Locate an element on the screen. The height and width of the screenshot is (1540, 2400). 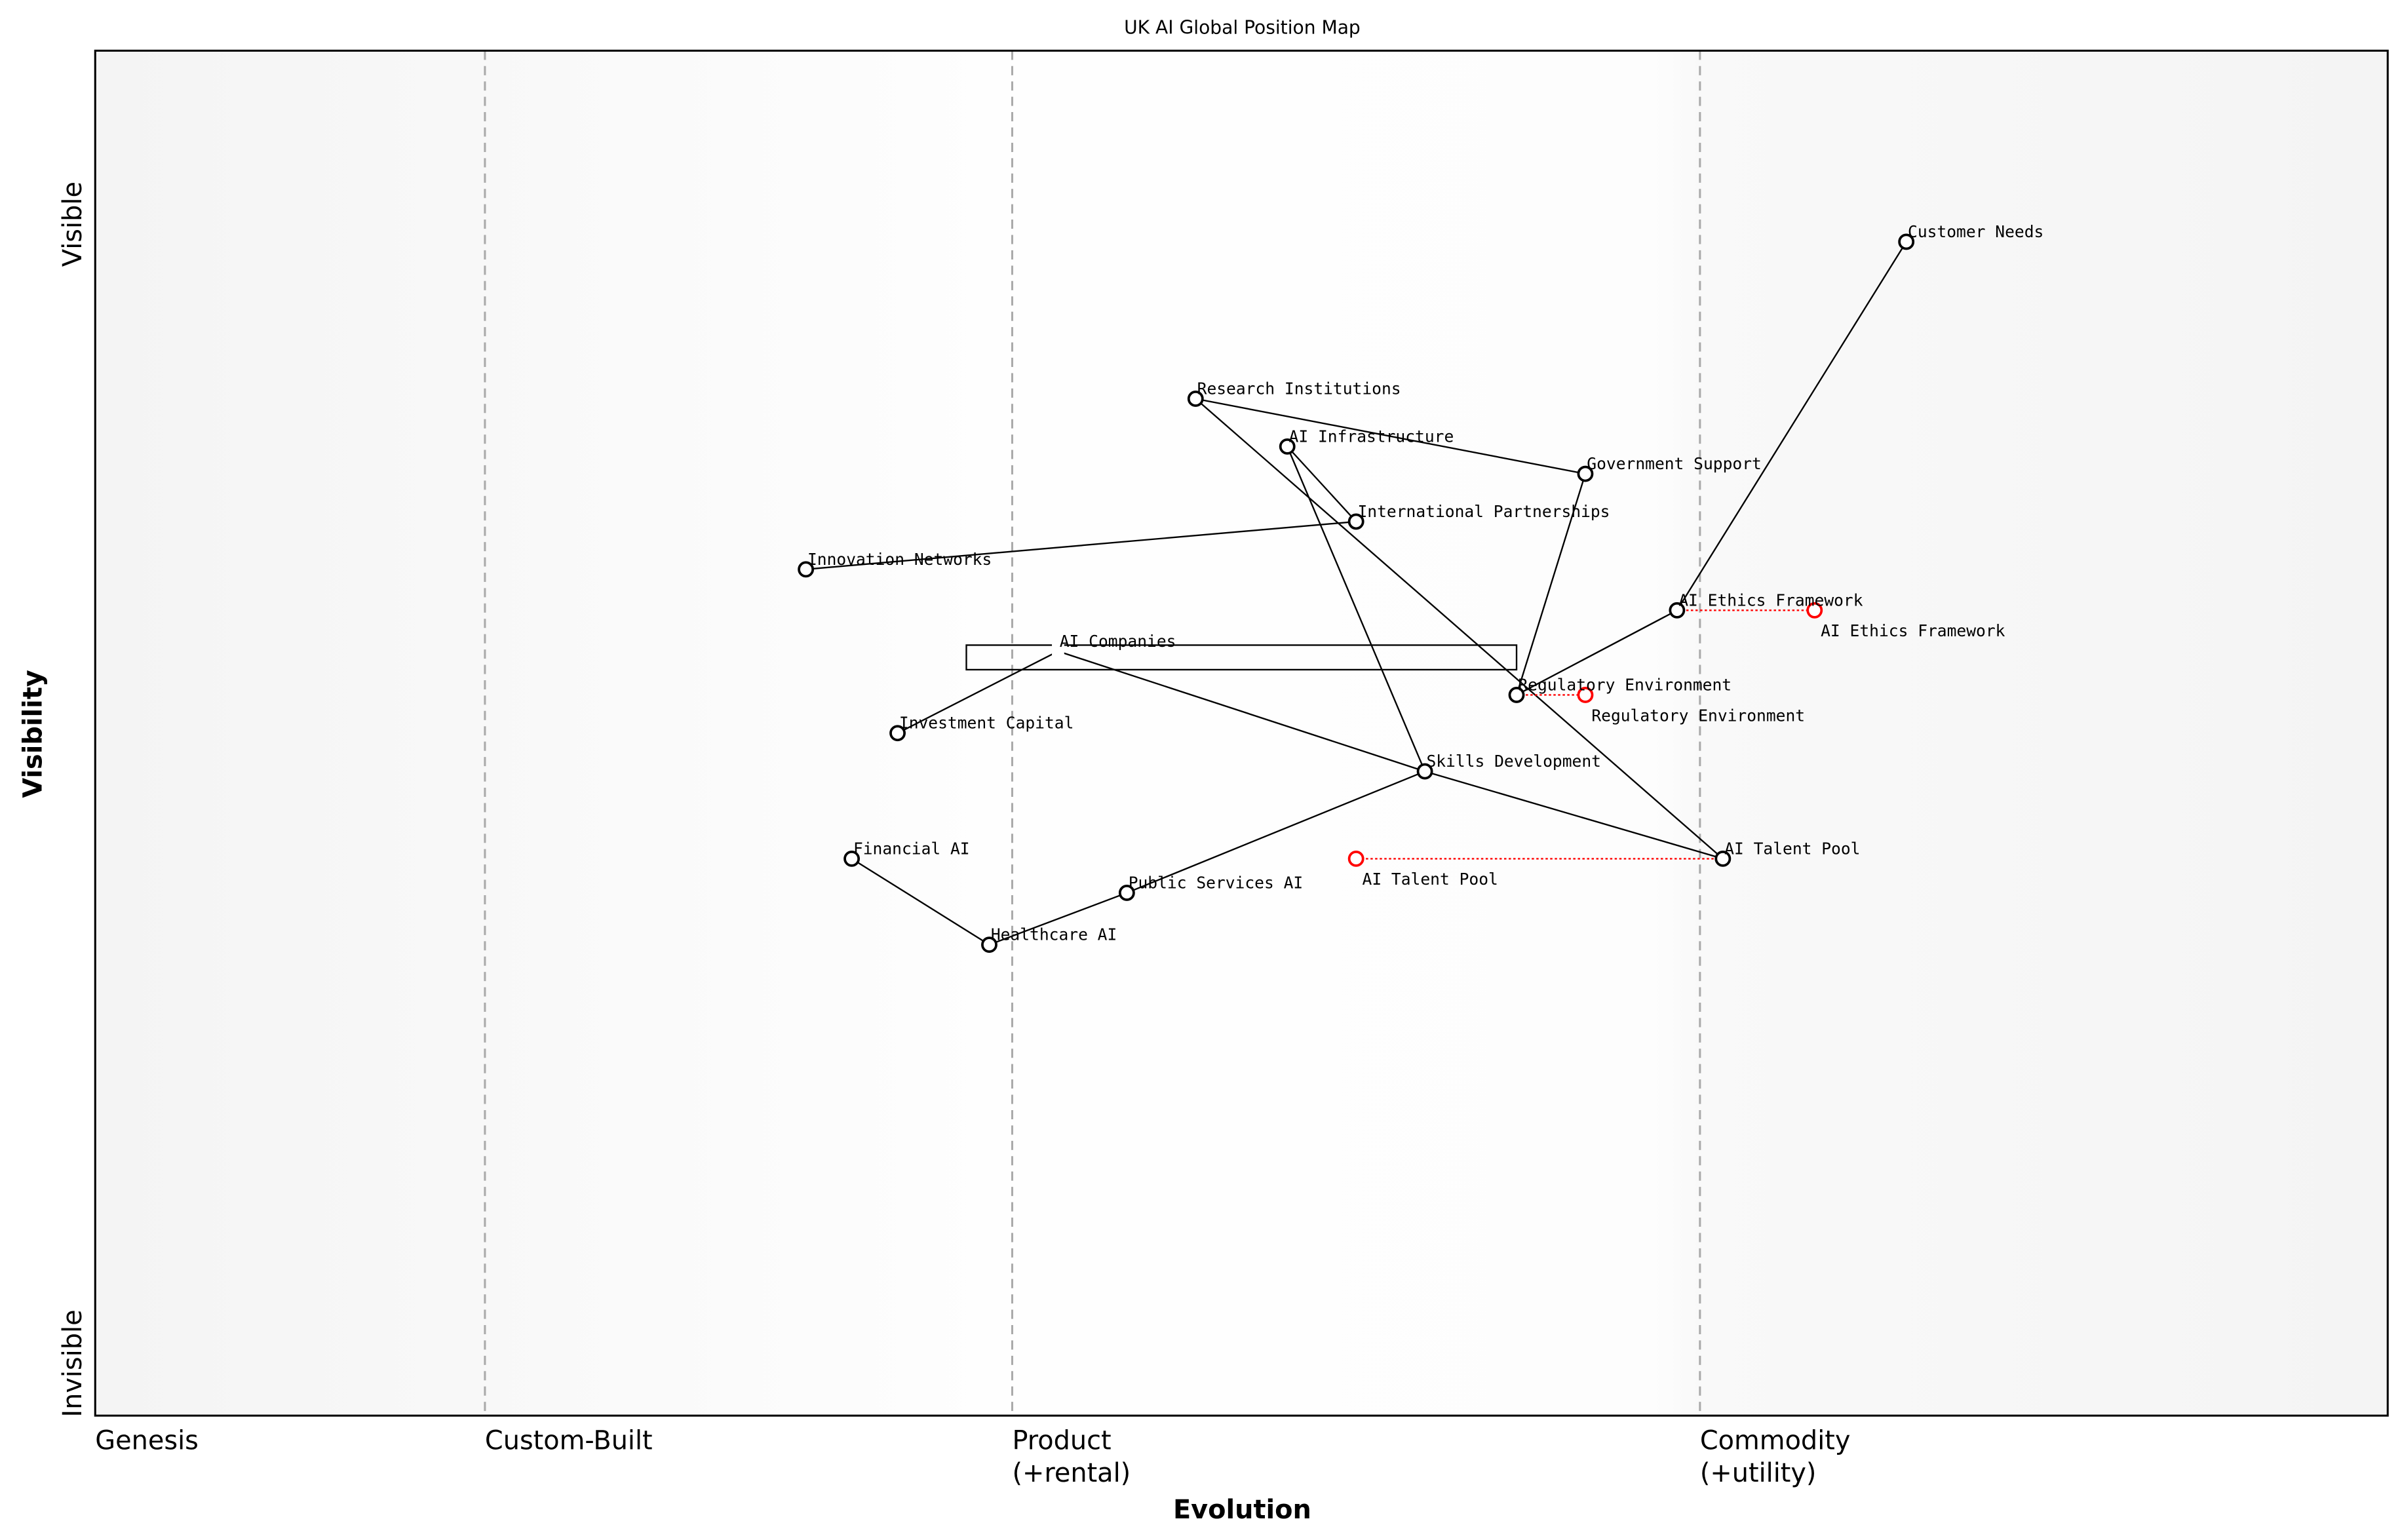
component-label: Healthcare AI is located at coordinates (1054, 934).